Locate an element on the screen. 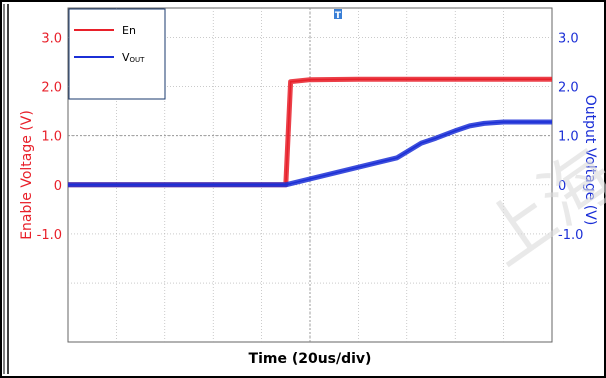  left-y-tick-label: -1.0 is located at coordinates (49, 235).